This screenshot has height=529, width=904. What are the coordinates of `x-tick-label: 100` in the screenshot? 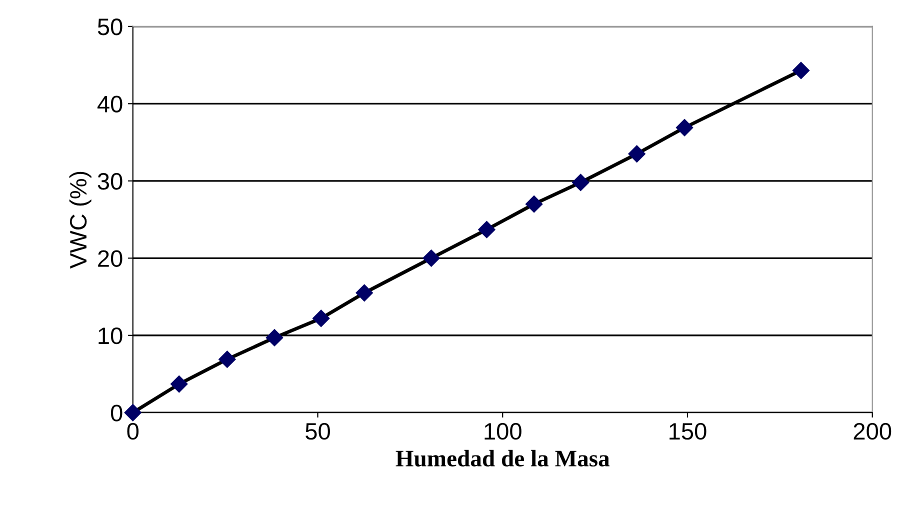 It's located at (503, 431).